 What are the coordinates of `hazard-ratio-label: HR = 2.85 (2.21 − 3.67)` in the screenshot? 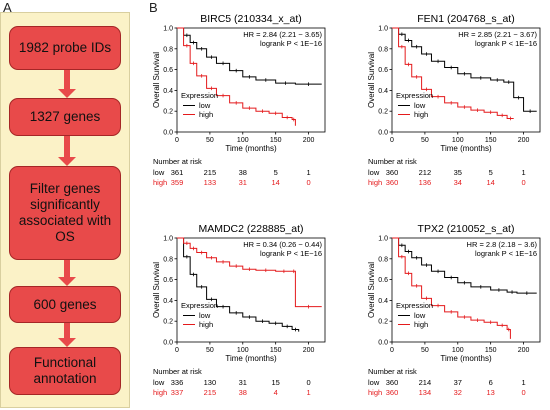 It's located at (497, 34).